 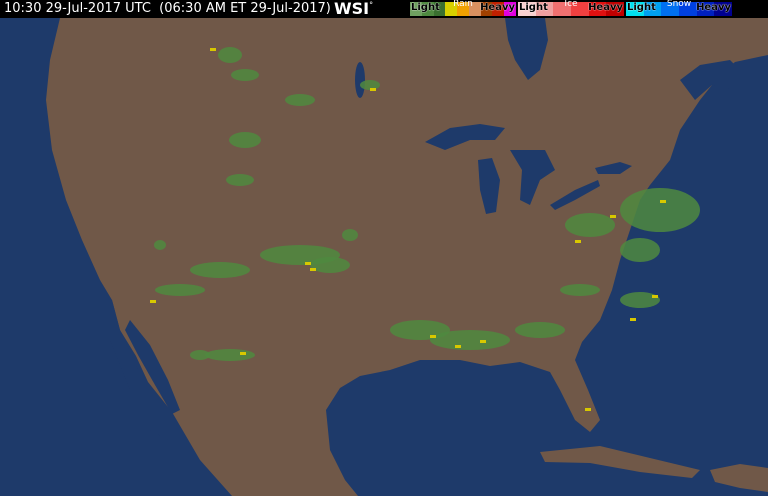 I want to click on lake-erie, so click(x=575, y=195).